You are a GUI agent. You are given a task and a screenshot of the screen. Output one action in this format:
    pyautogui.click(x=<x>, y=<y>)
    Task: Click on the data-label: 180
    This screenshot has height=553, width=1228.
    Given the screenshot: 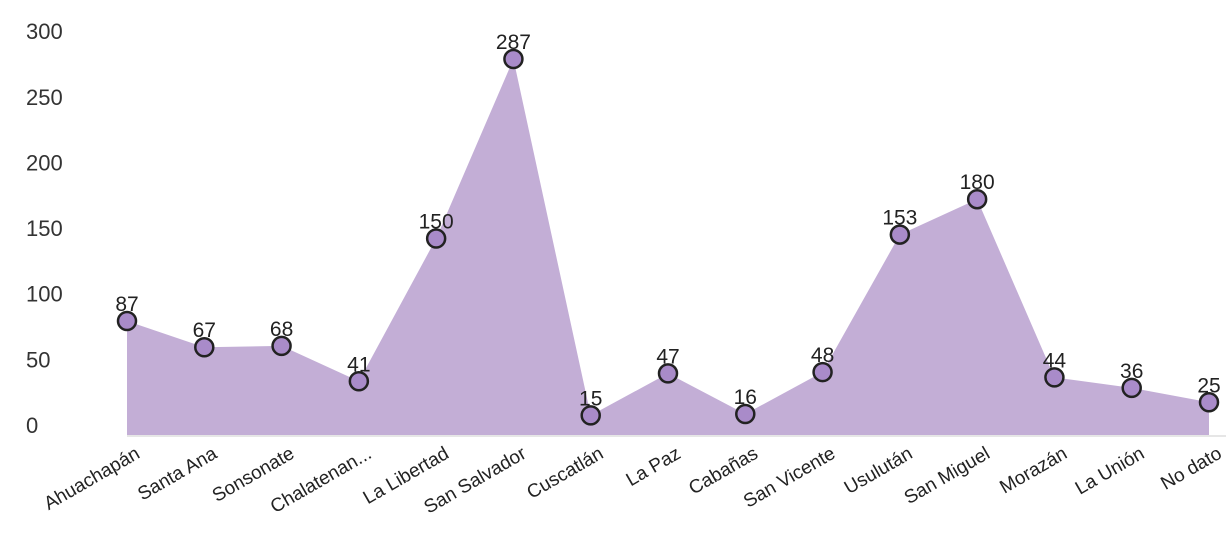 What is the action you would take?
    pyautogui.click(x=977, y=182)
    